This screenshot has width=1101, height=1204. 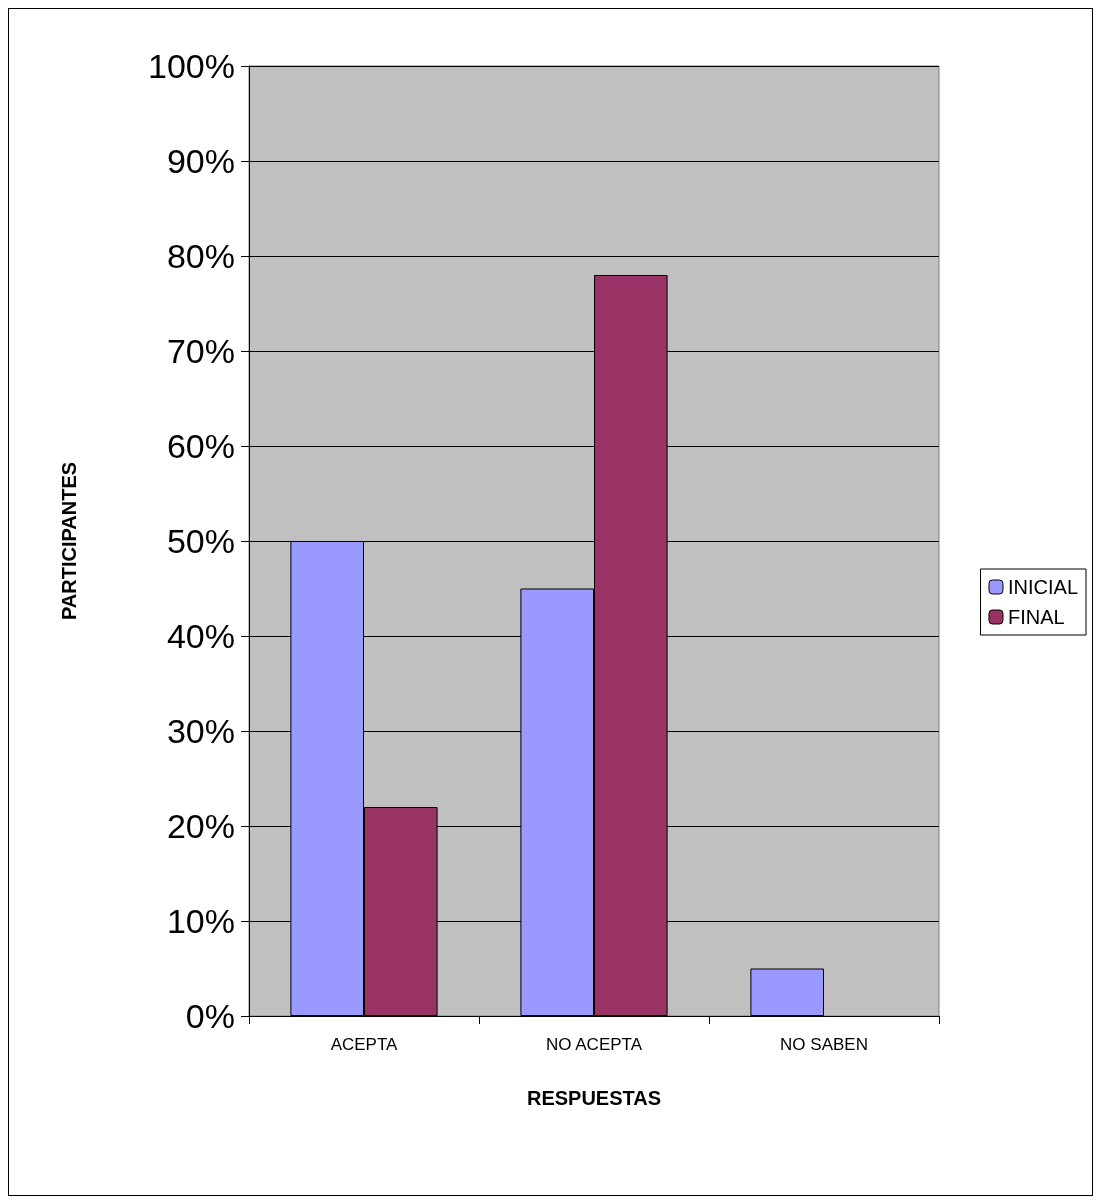 What do you see at coordinates (200, 731) in the screenshot?
I see `y-tick-label: 30%` at bounding box center [200, 731].